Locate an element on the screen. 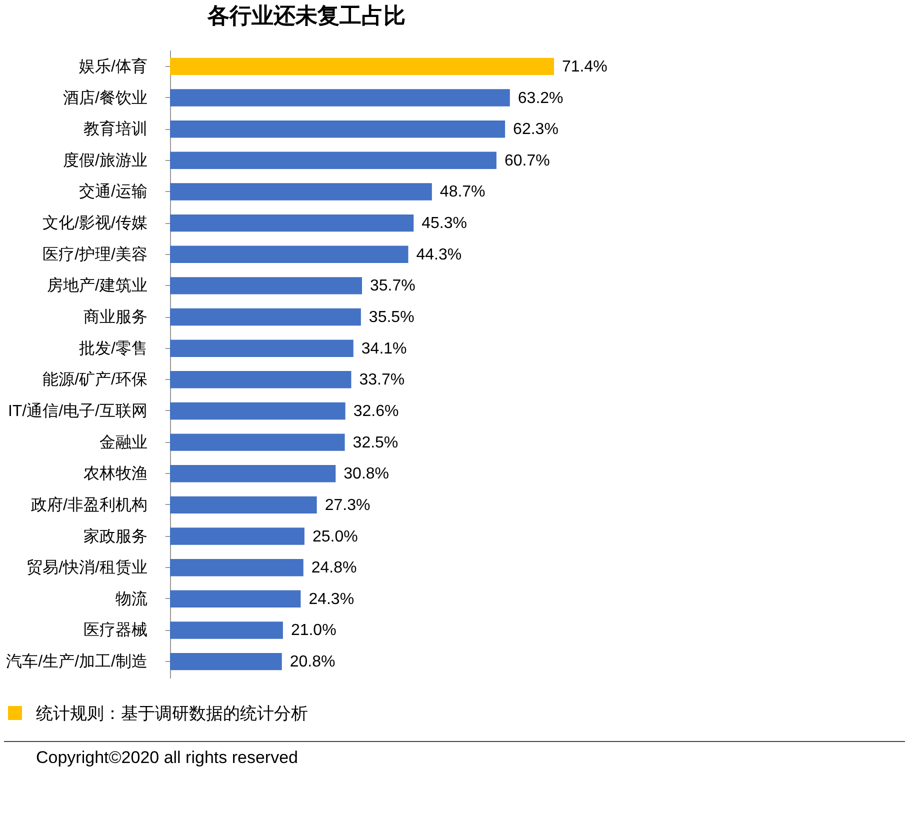  y-tick-label: 文化/影视/传媒 is located at coordinates (95, 223).